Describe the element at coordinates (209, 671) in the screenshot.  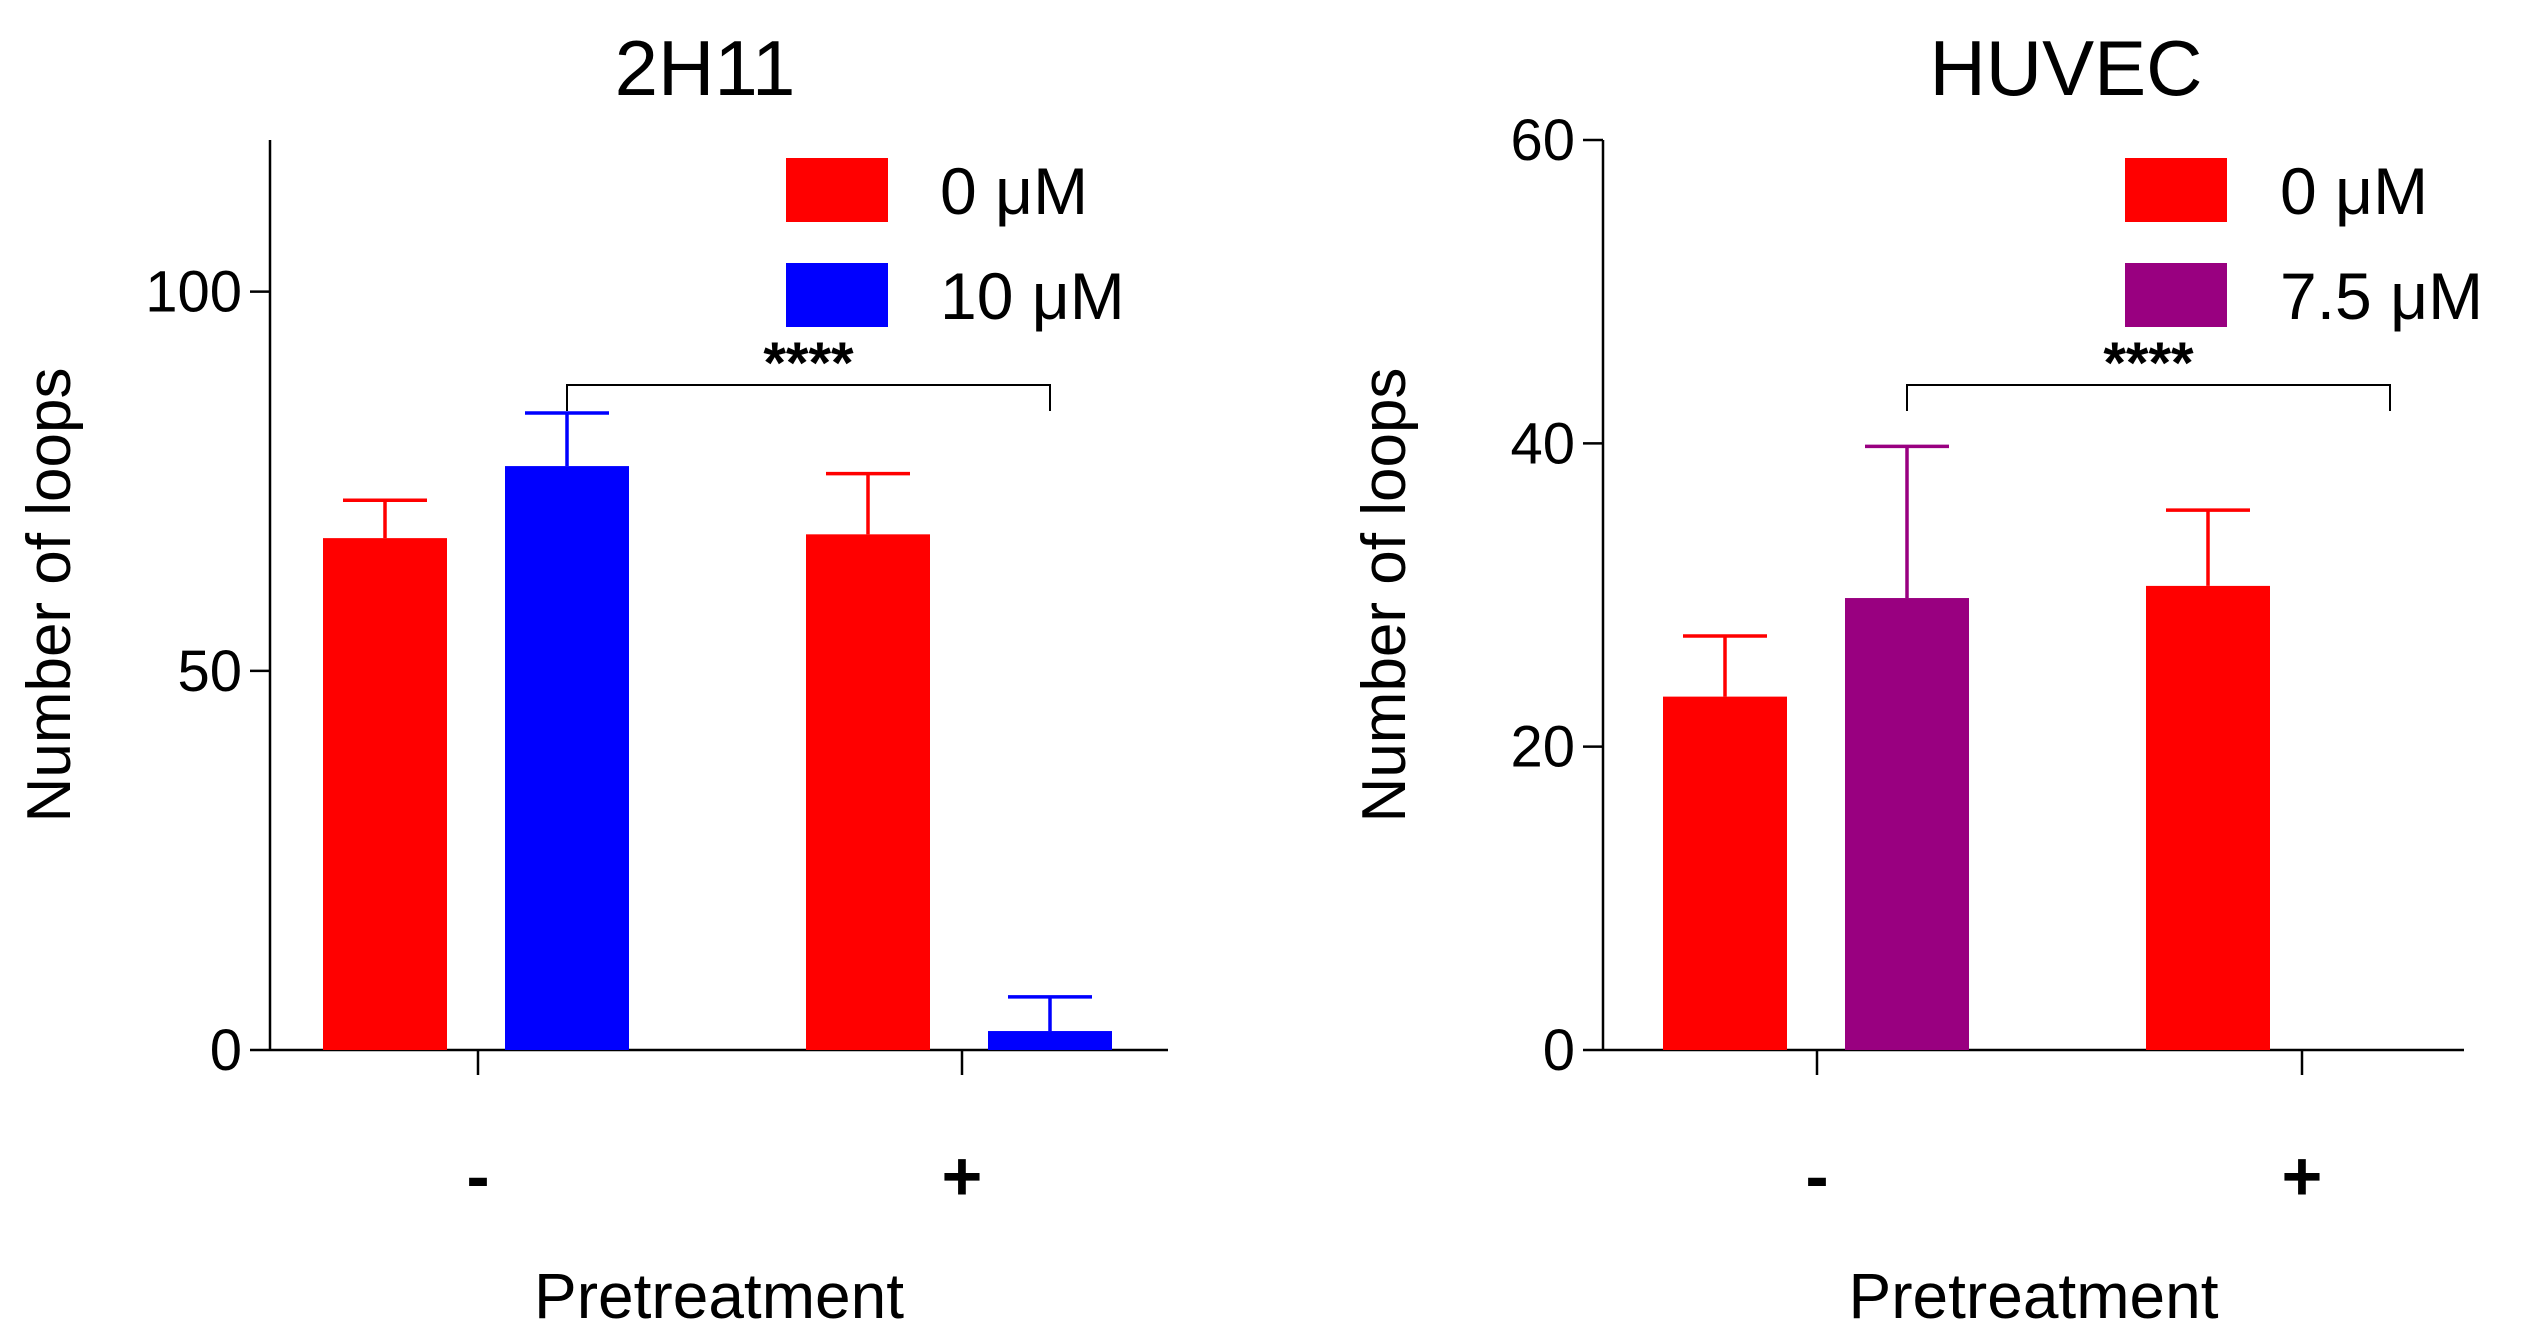
I see `y-tick-label: 50` at that location.